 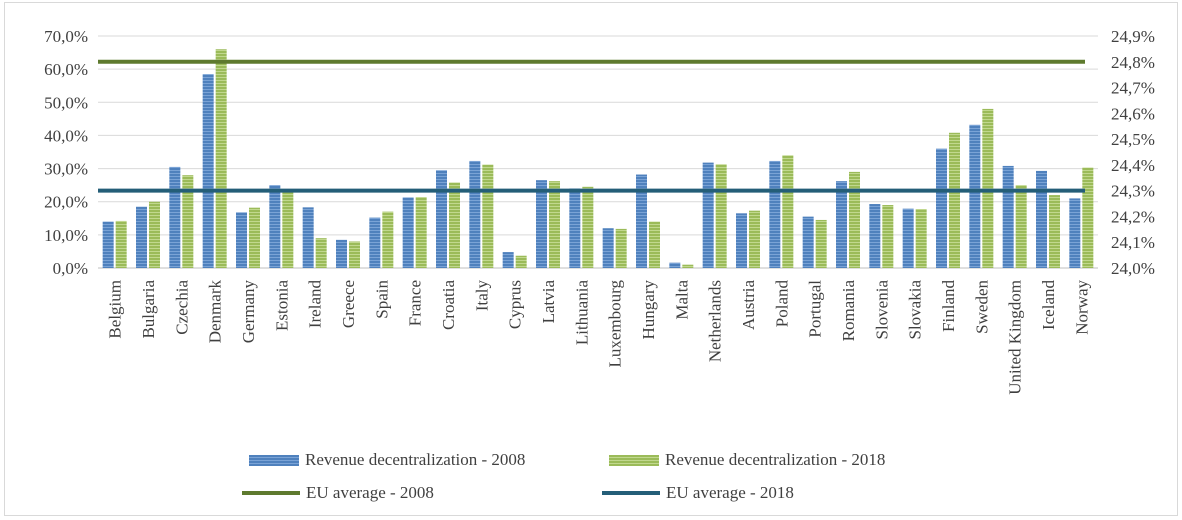 What do you see at coordinates (66, 69) in the screenshot?
I see `left-tick-label: 60,0%` at bounding box center [66, 69].